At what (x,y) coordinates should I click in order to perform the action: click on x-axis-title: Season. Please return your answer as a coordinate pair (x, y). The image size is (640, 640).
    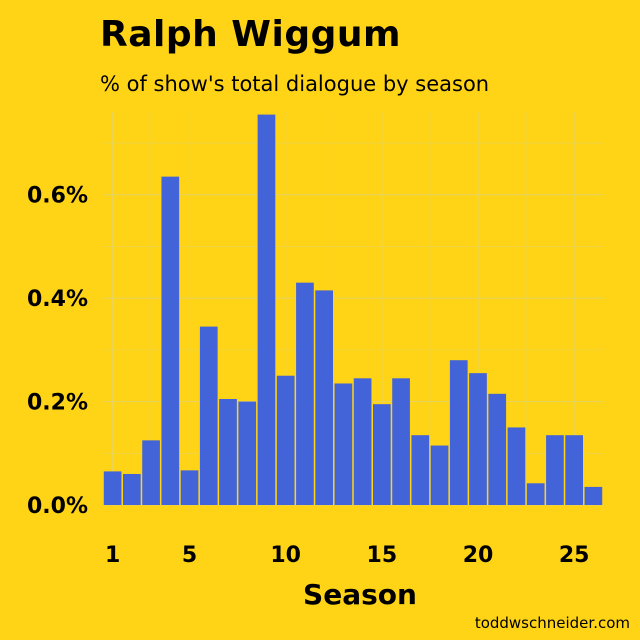
    Looking at the image, I should click on (360, 594).